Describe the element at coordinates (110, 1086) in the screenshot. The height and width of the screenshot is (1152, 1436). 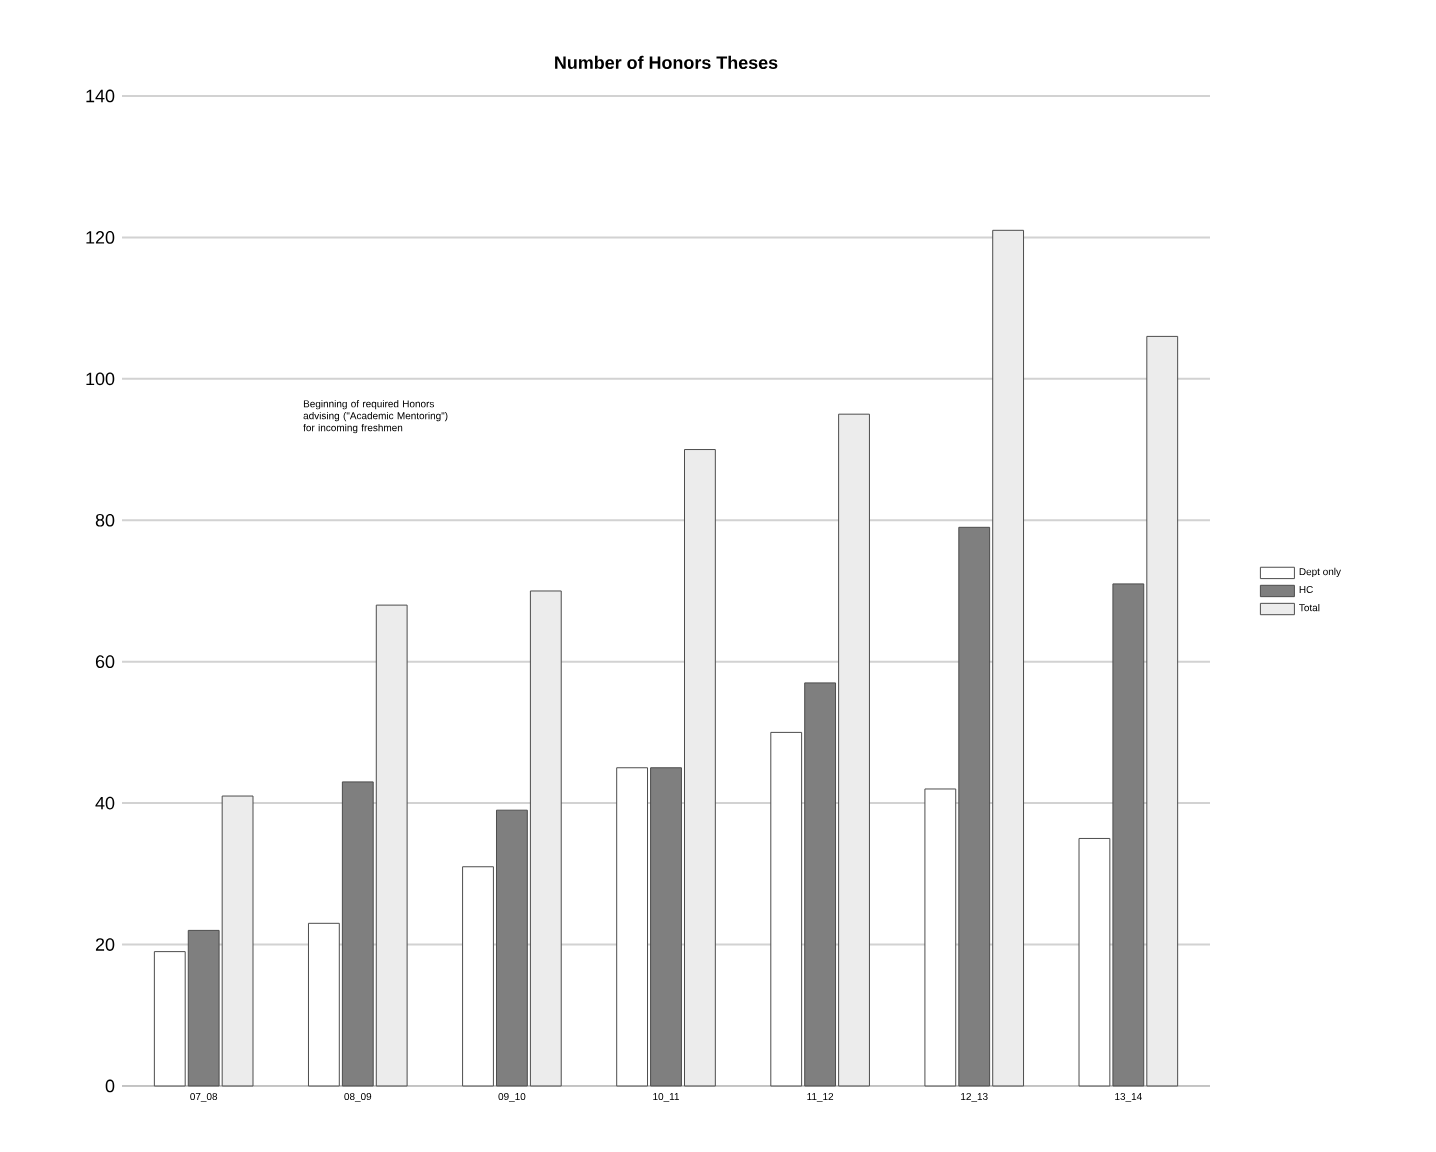
I see `y-tick-label: 0` at that location.